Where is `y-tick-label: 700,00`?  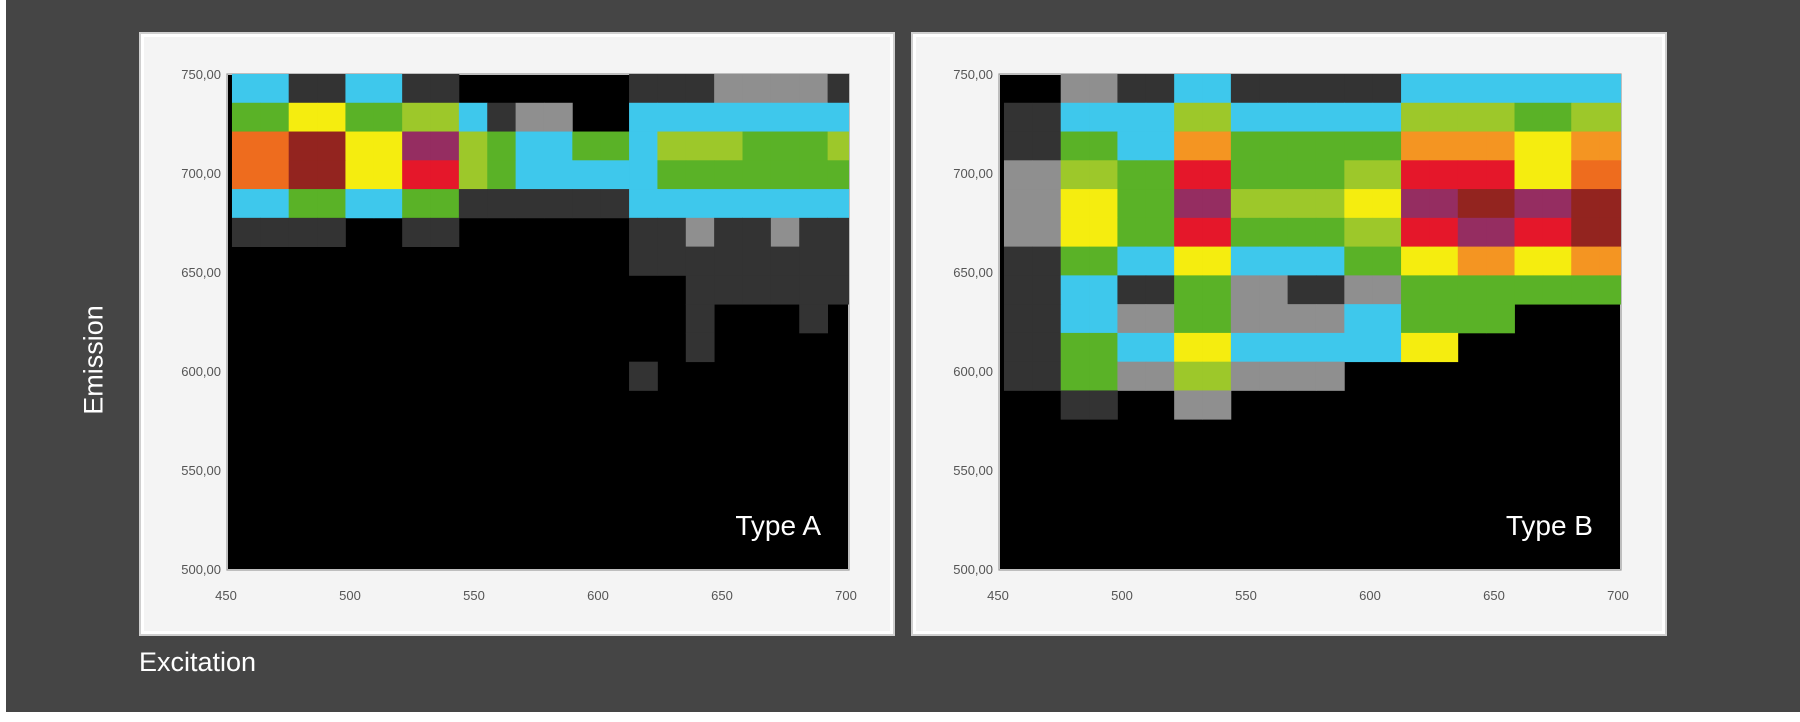 y-tick-label: 700,00 is located at coordinates (973, 173).